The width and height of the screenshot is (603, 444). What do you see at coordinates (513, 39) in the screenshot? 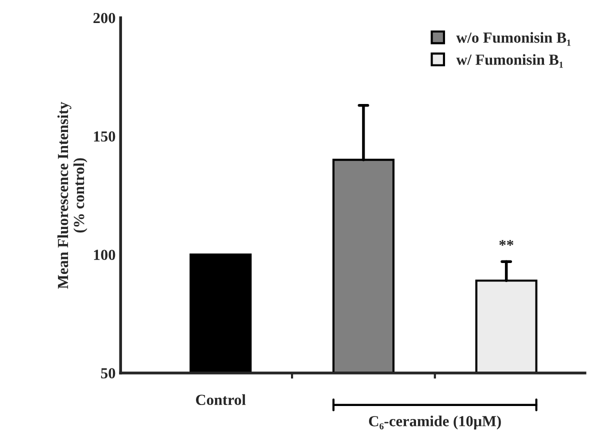
I see `legend-label: w/o Fumonisin B₁` at bounding box center [513, 39].